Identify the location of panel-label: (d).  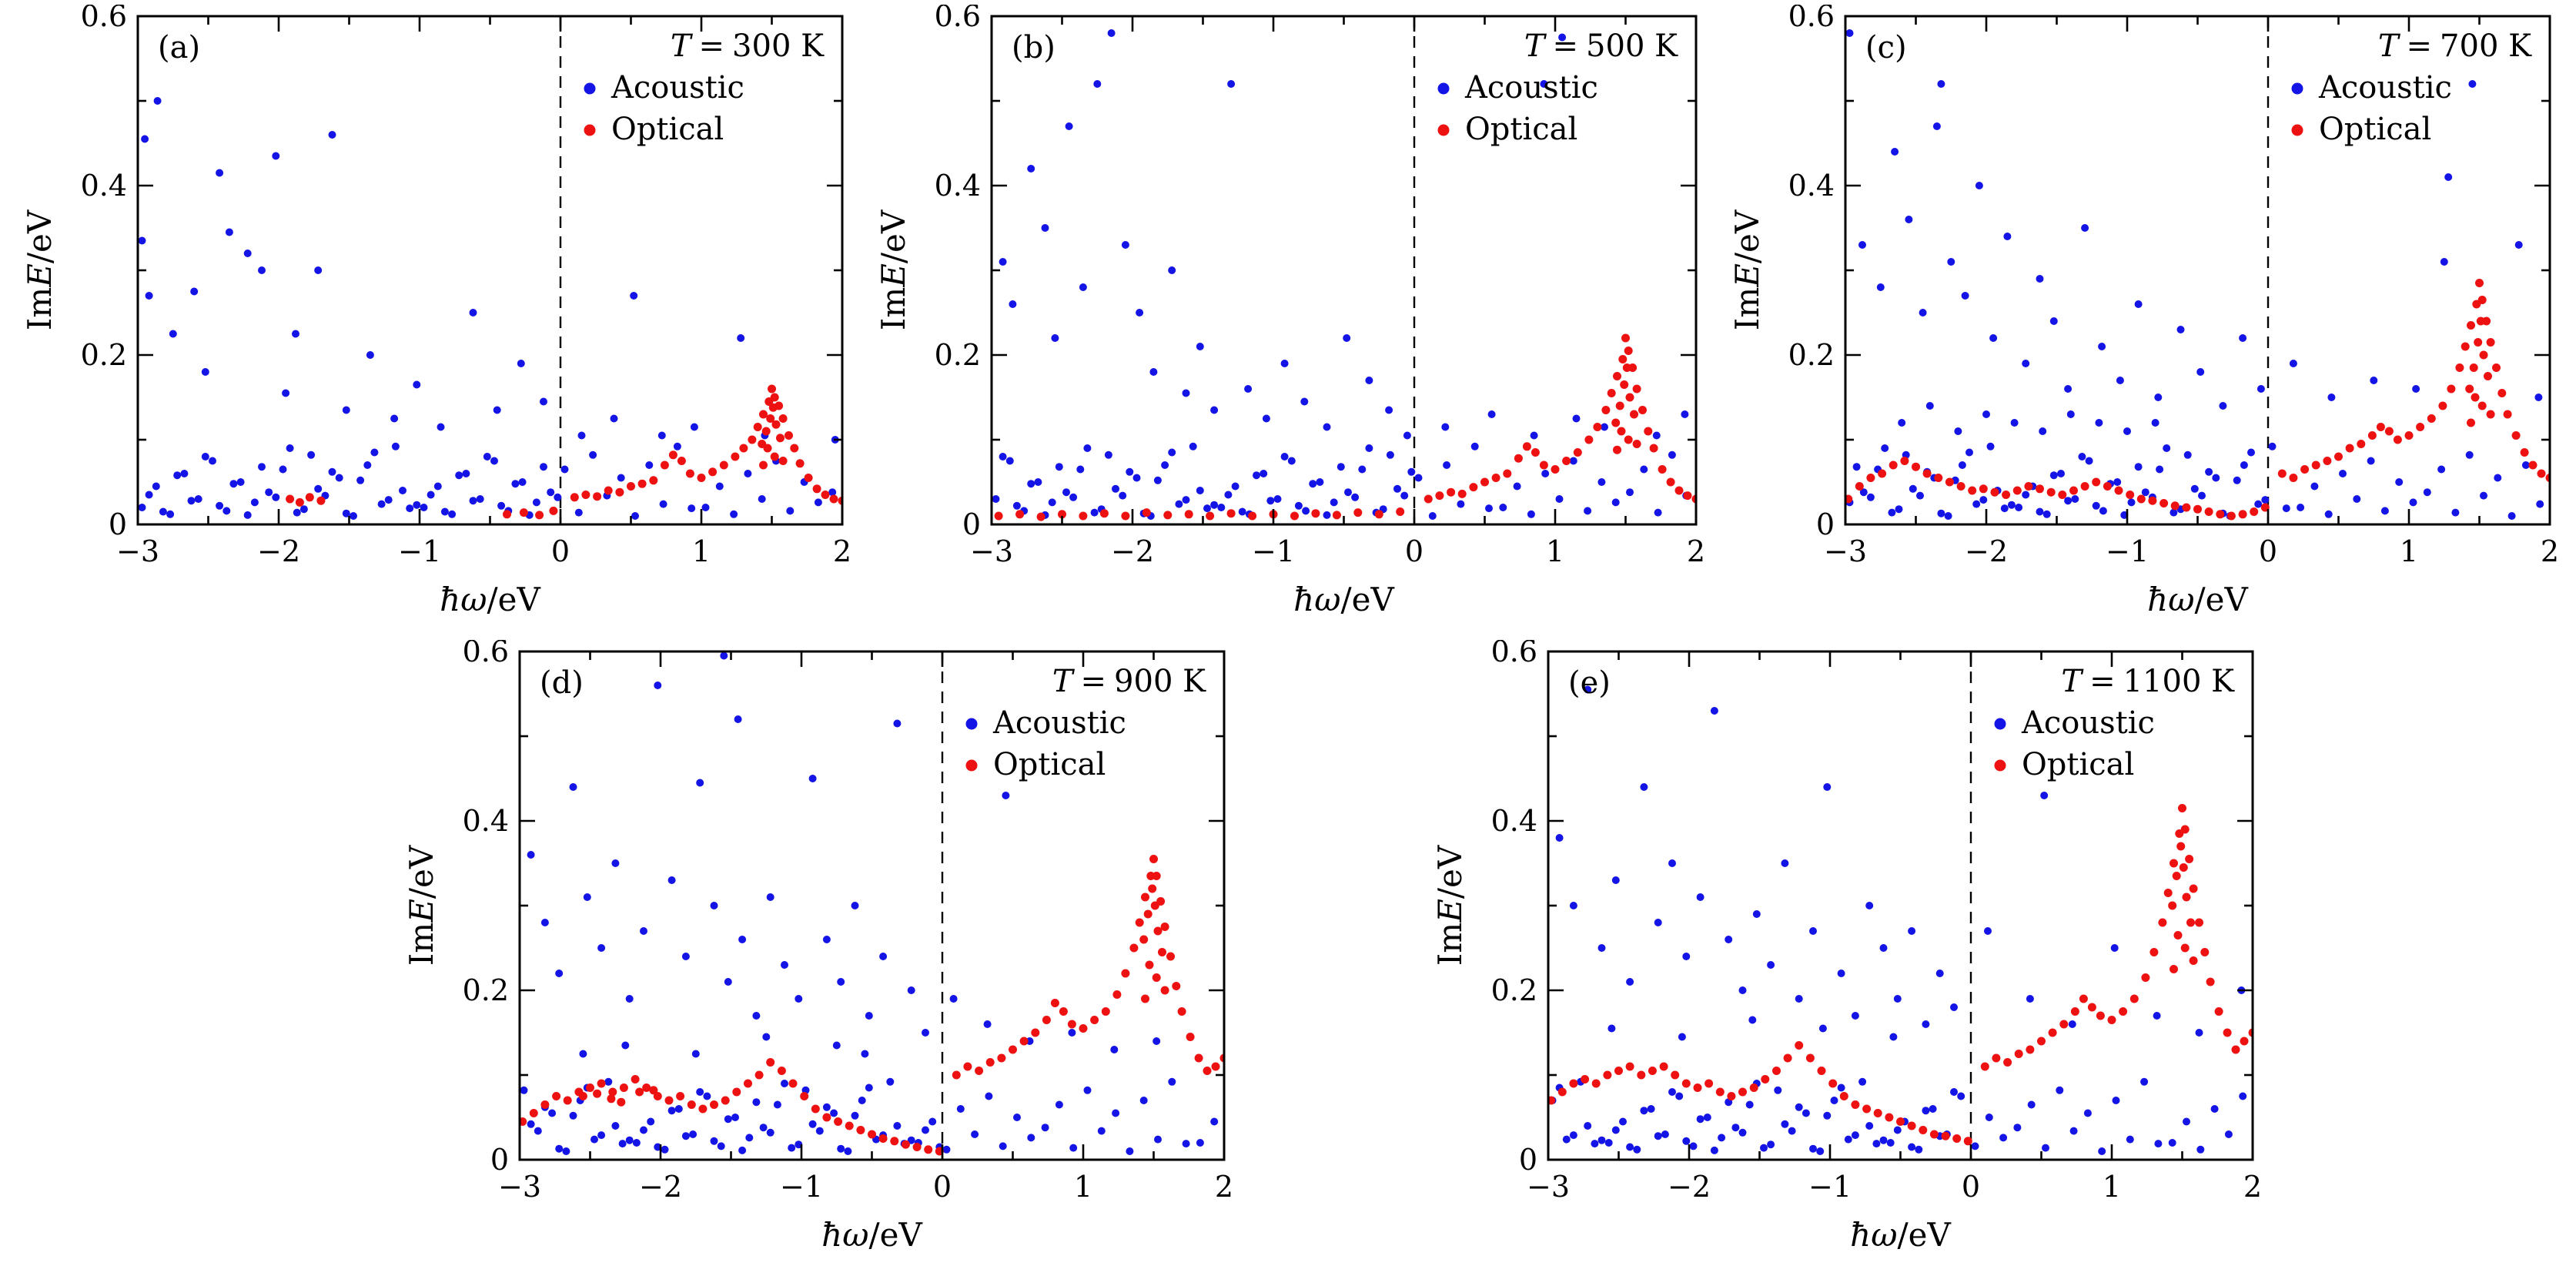
(562, 683).